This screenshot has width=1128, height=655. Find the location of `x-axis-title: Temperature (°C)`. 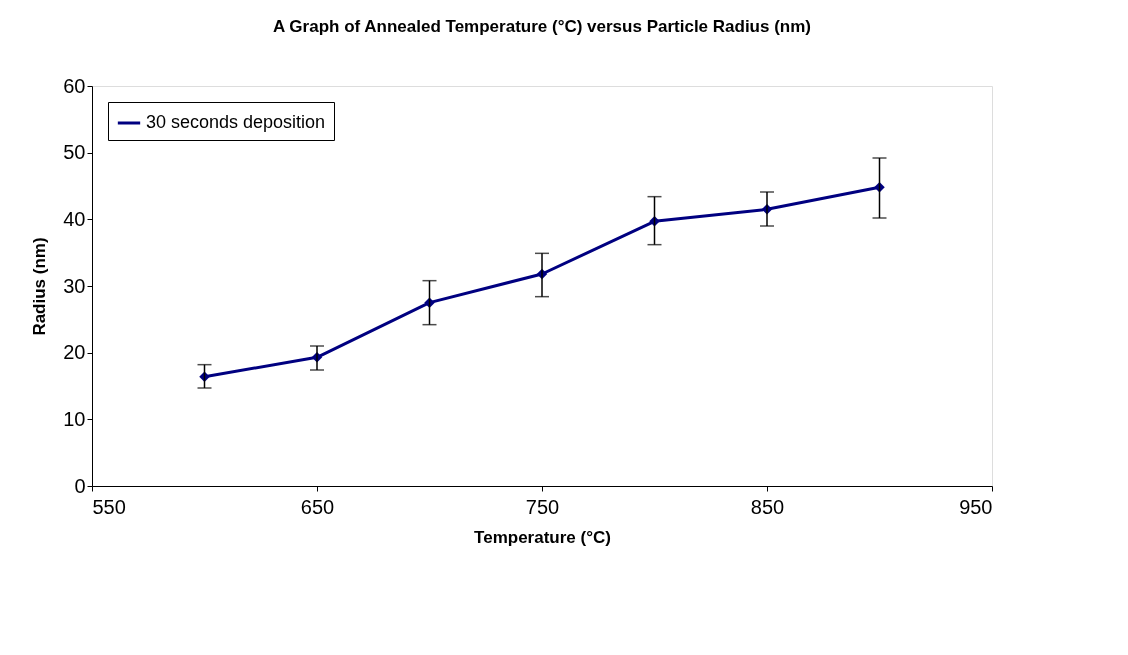

x-axis-title: Temperature (°C) is located at coordinates (542, 537).